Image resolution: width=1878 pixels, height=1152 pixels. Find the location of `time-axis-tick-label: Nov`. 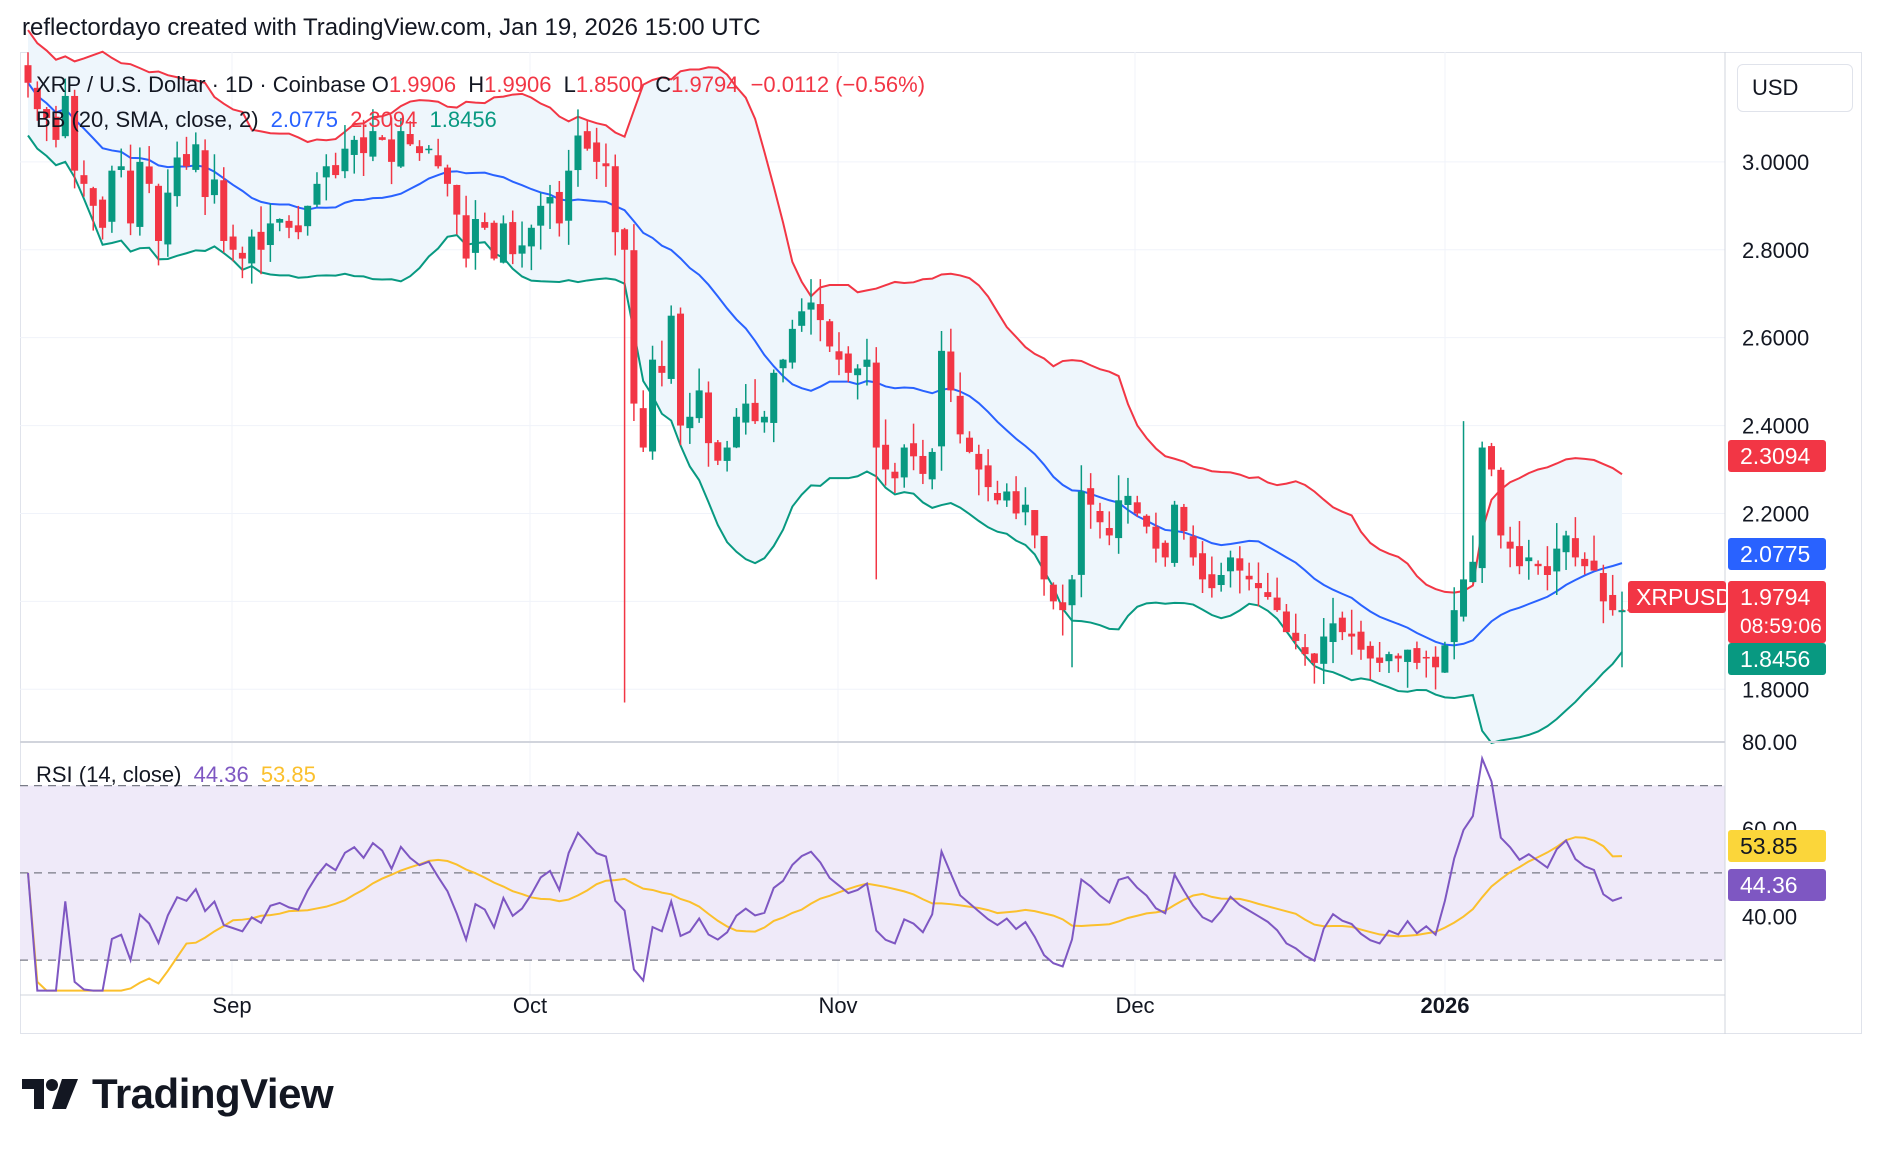

time-axis-tick-label: Nov is located at coordinates (837, 1005).